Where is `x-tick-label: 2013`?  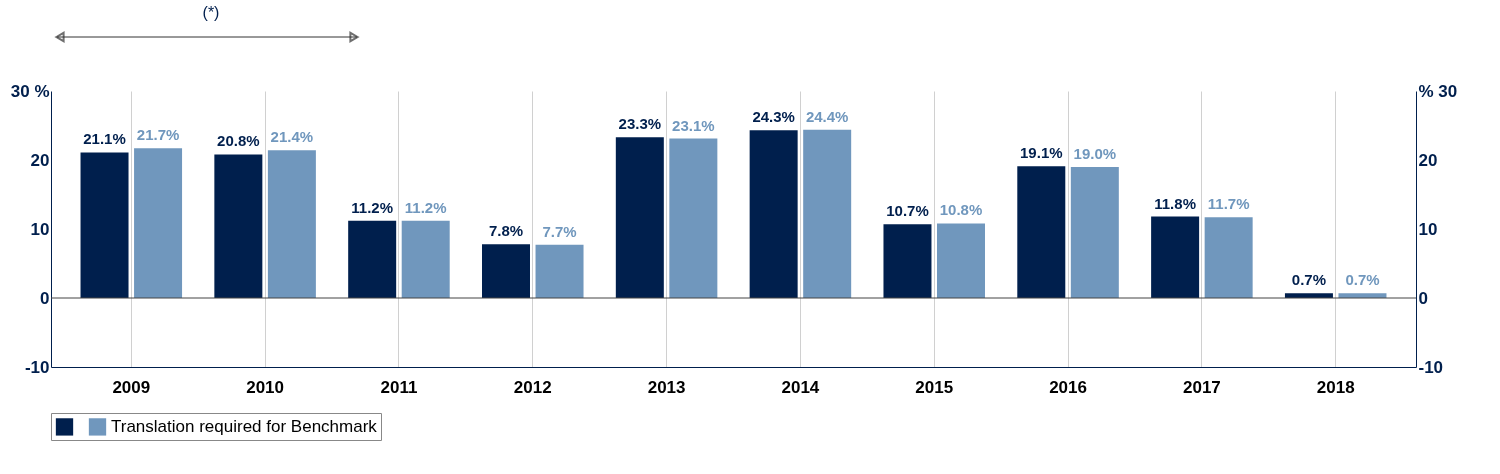 x-tick-label: 2013 is located at coordinates (666, 387).